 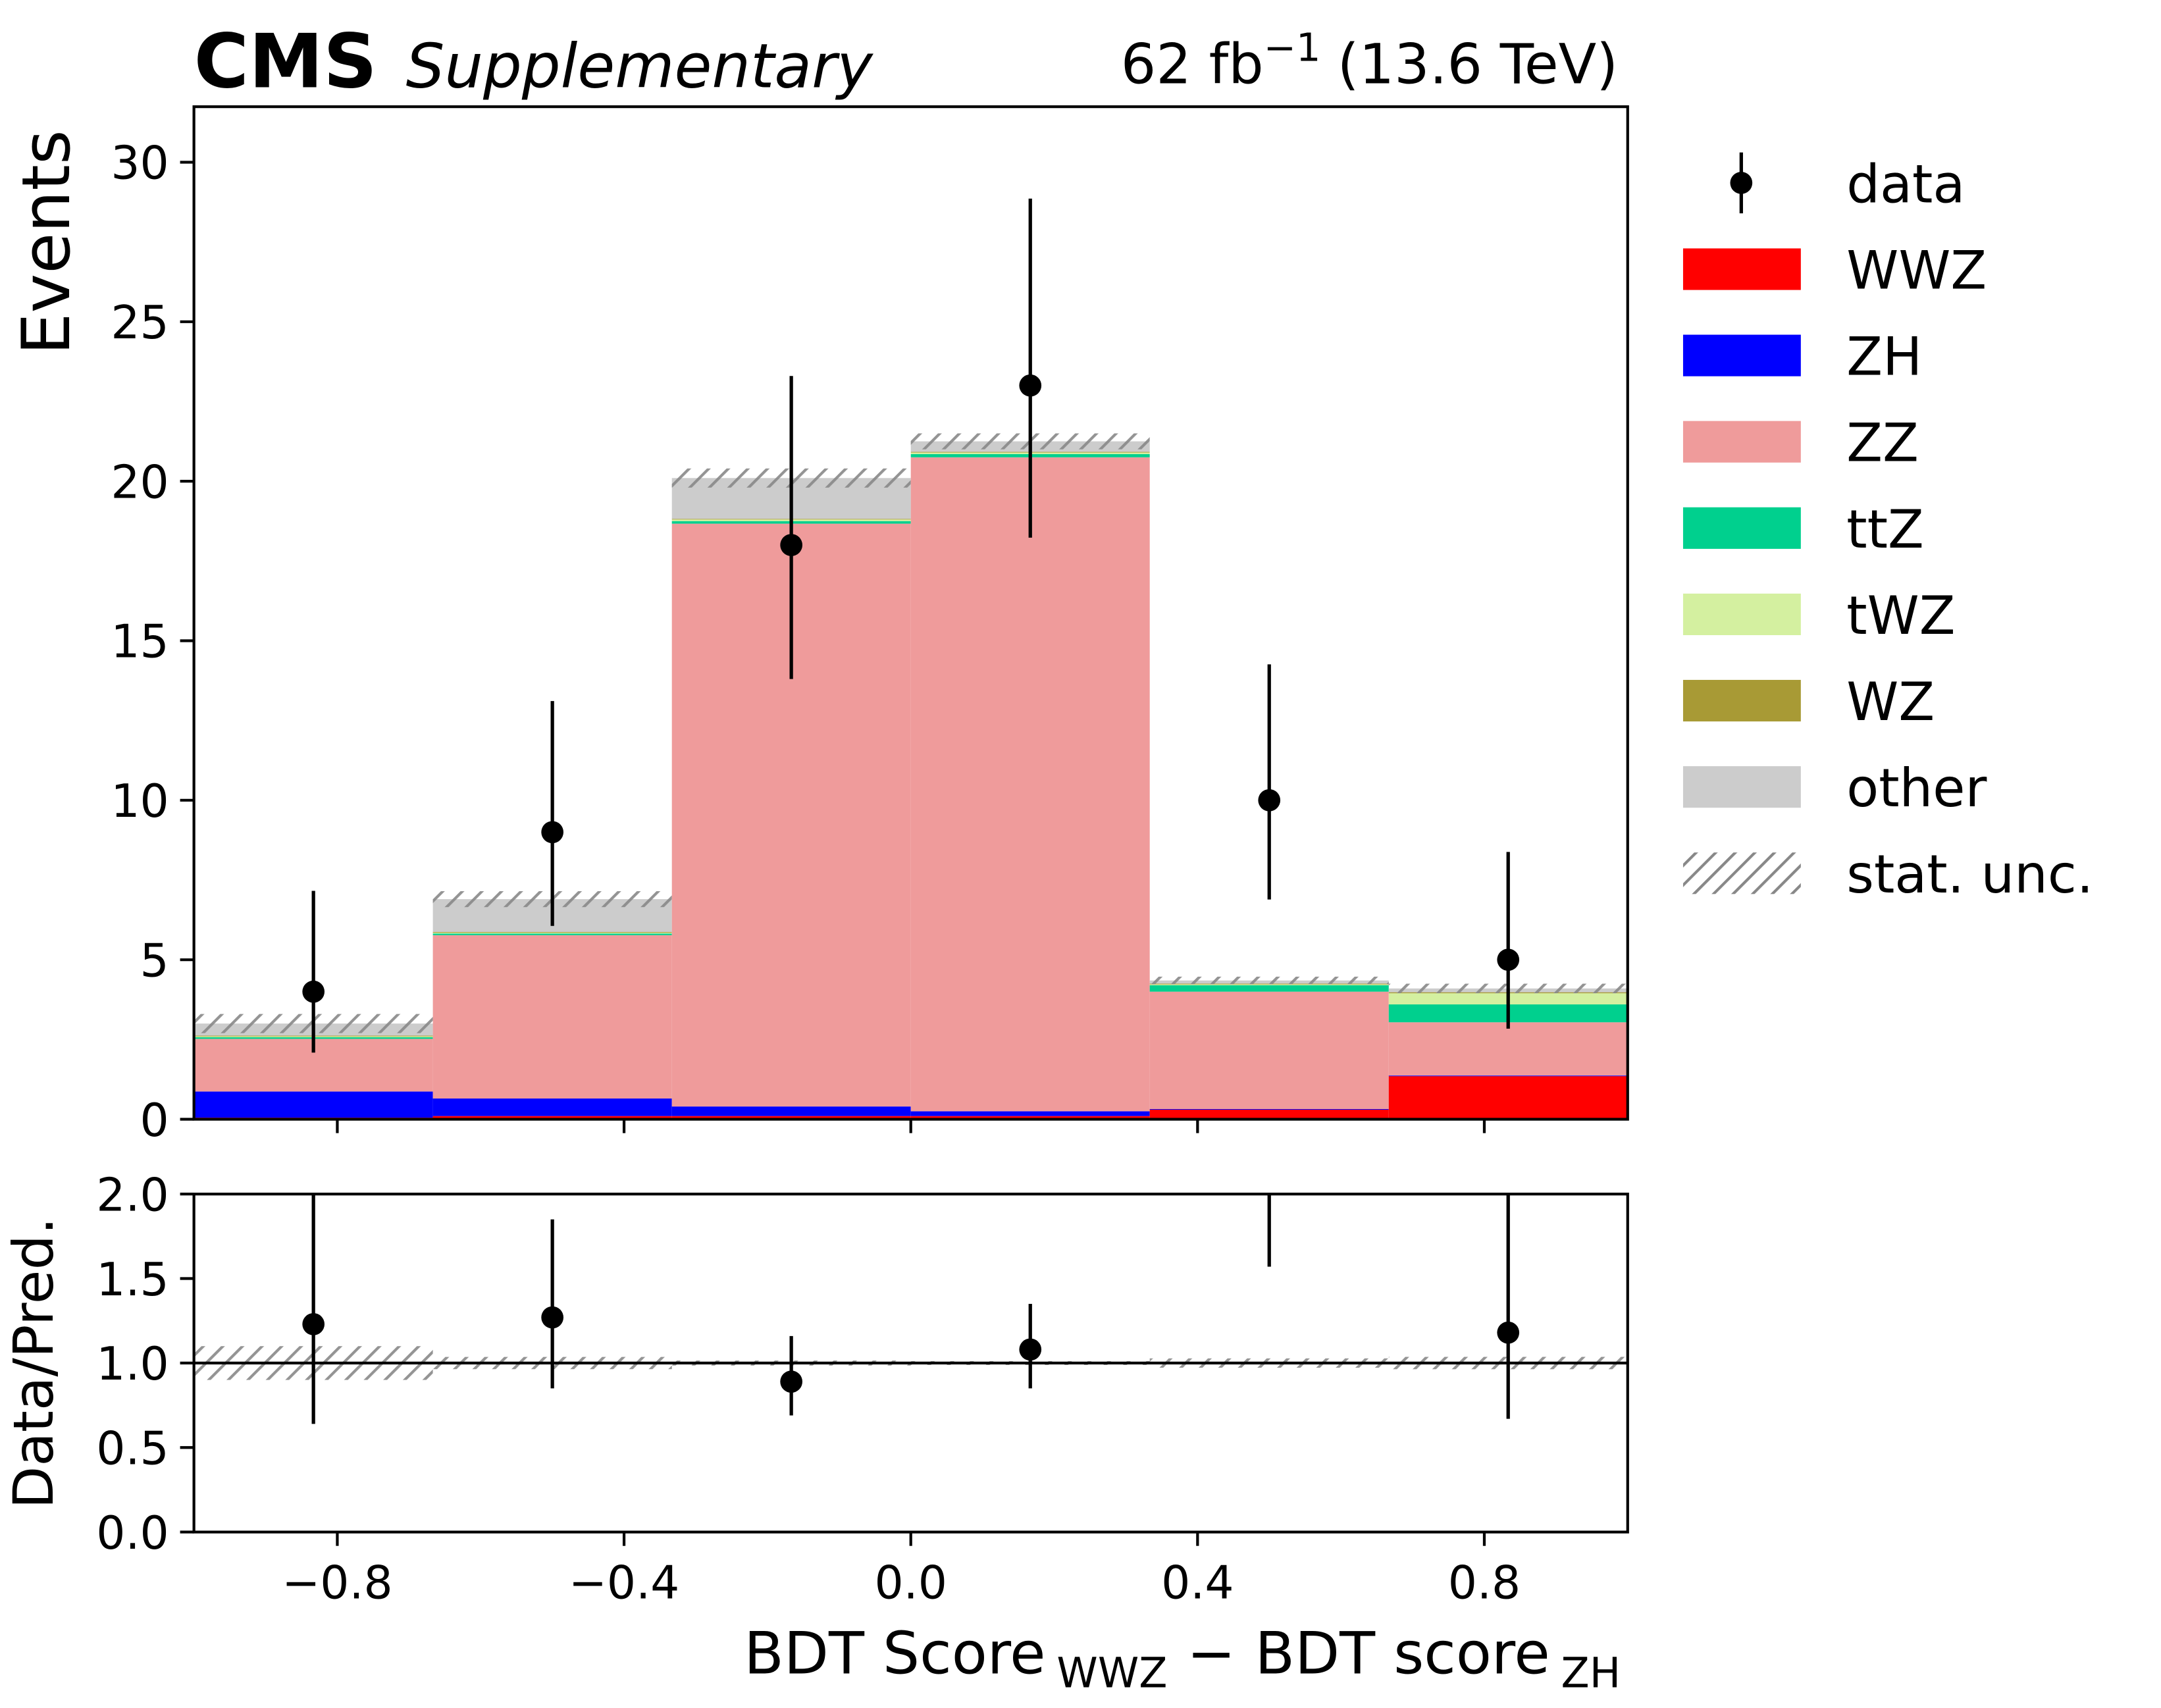 What do you see at coordinates (285, 62) in the screenshot?
I see `chart-title: CMS` at bounding box center [285, 62].